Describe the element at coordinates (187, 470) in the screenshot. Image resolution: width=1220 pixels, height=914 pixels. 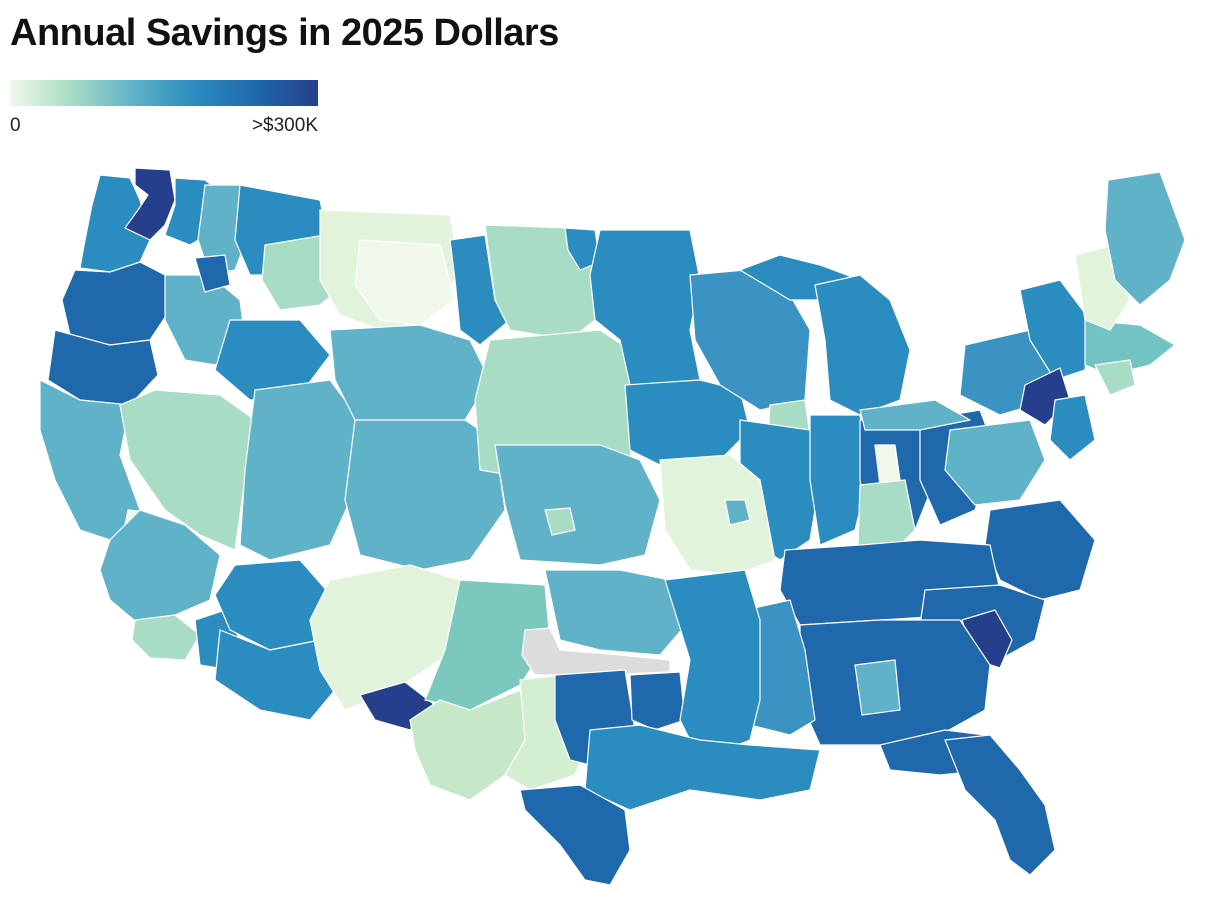
I see `region-nevada` at that location.